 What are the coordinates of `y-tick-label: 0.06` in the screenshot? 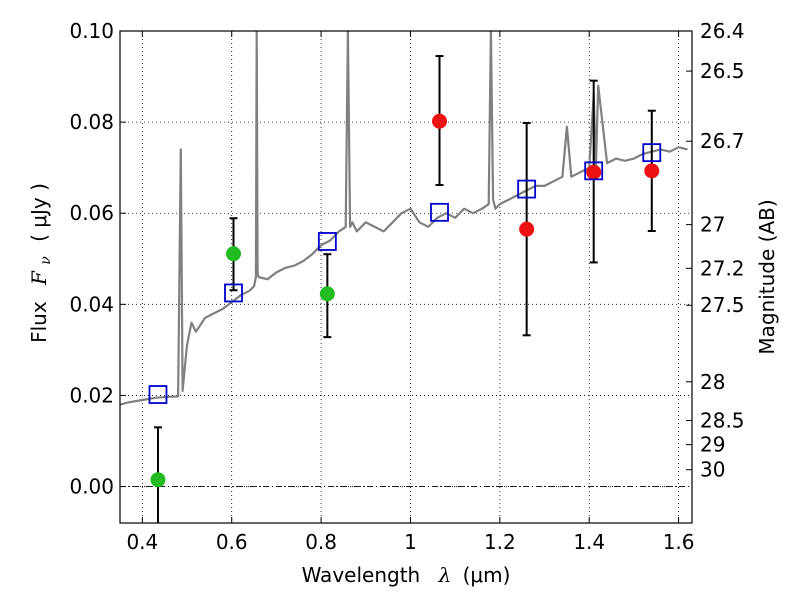 It's located at (91, 213).